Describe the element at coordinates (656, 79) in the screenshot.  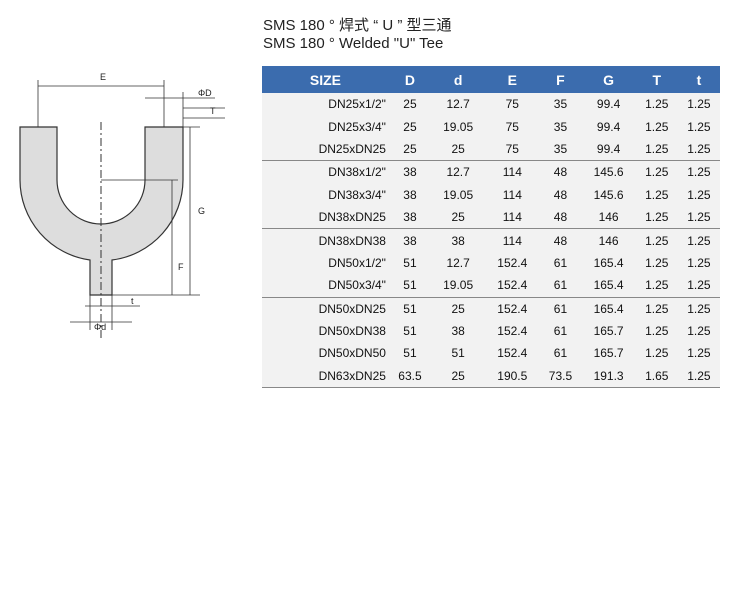
I see `column-header: T` at that location.